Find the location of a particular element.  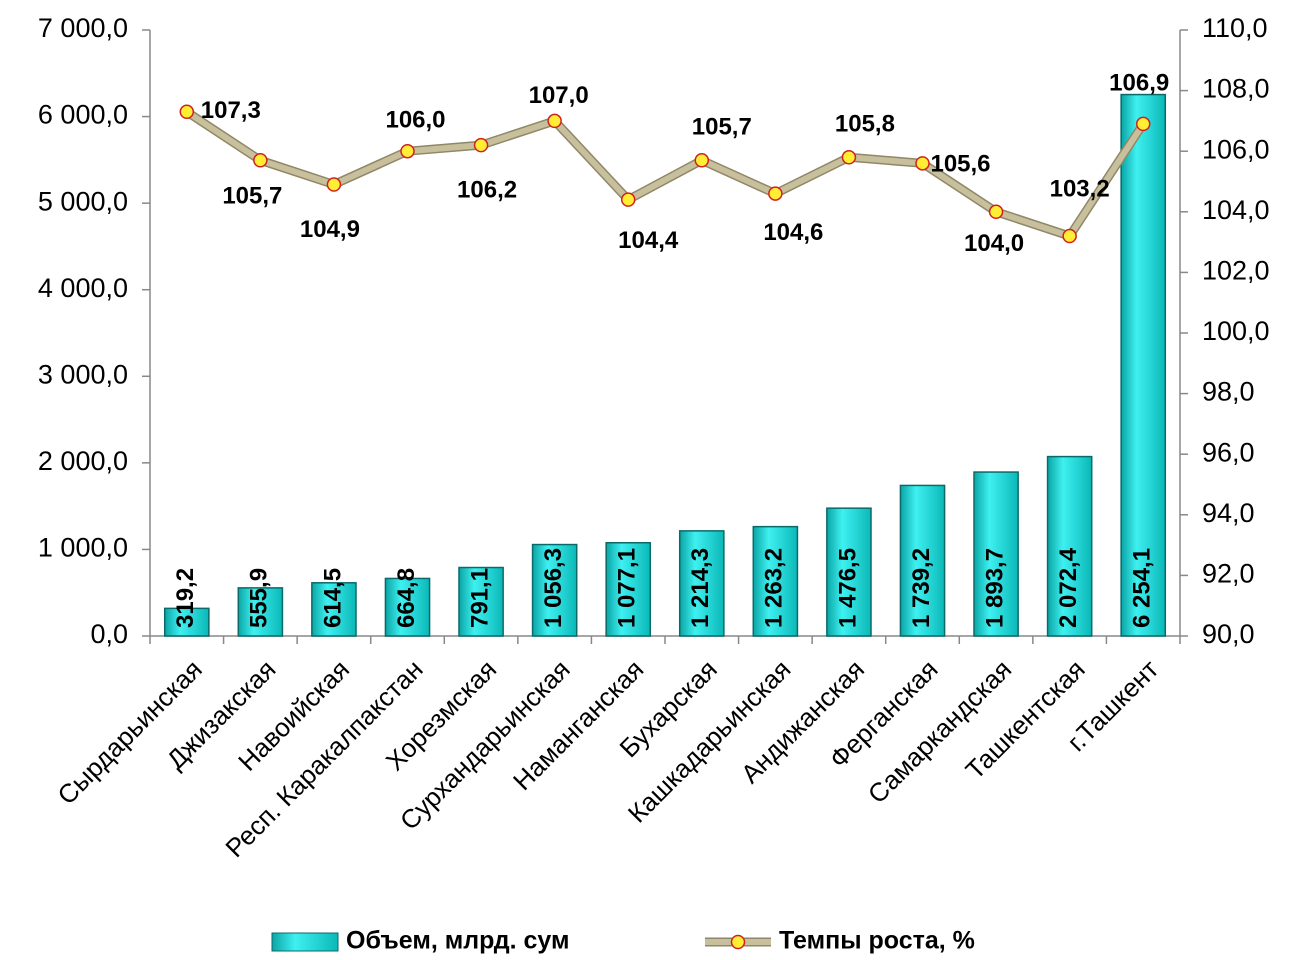

line-label: 106,9 is located at coordinates (1139, 82).